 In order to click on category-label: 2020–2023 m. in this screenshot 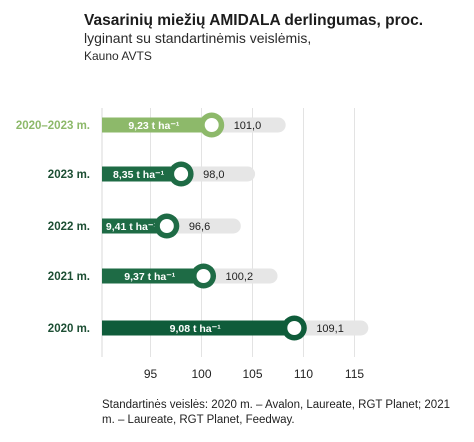, I will do `click(53, 126)`.